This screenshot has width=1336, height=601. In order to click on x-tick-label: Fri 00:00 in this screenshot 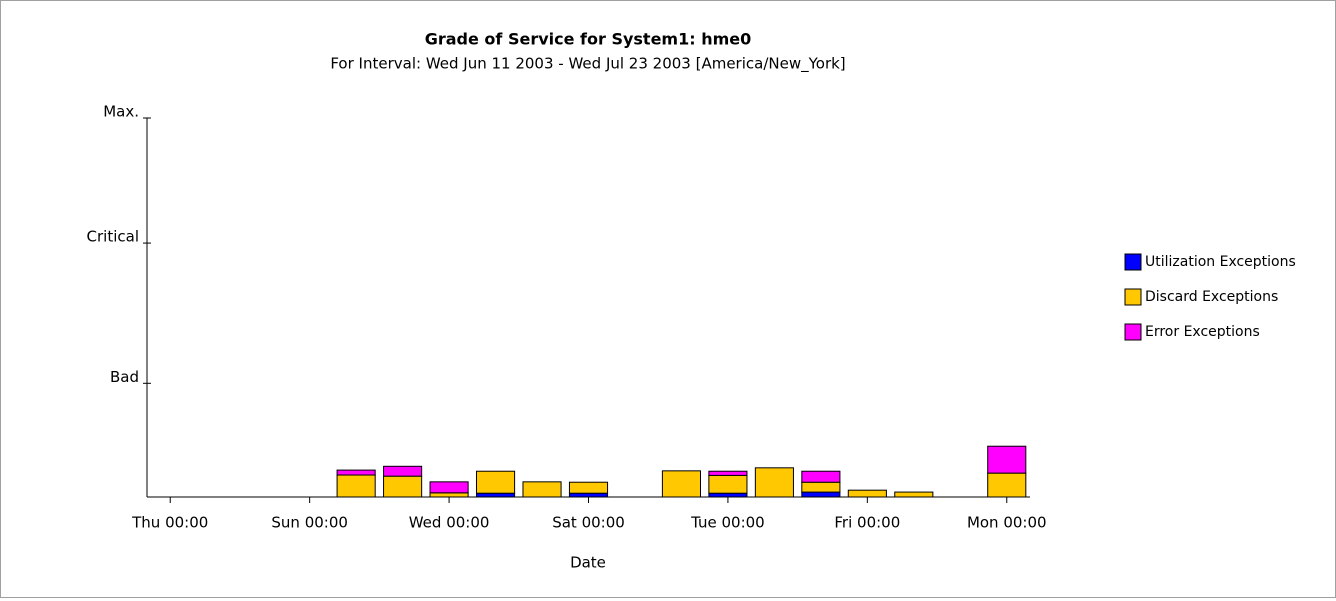, I will do `click(867, 523)`.